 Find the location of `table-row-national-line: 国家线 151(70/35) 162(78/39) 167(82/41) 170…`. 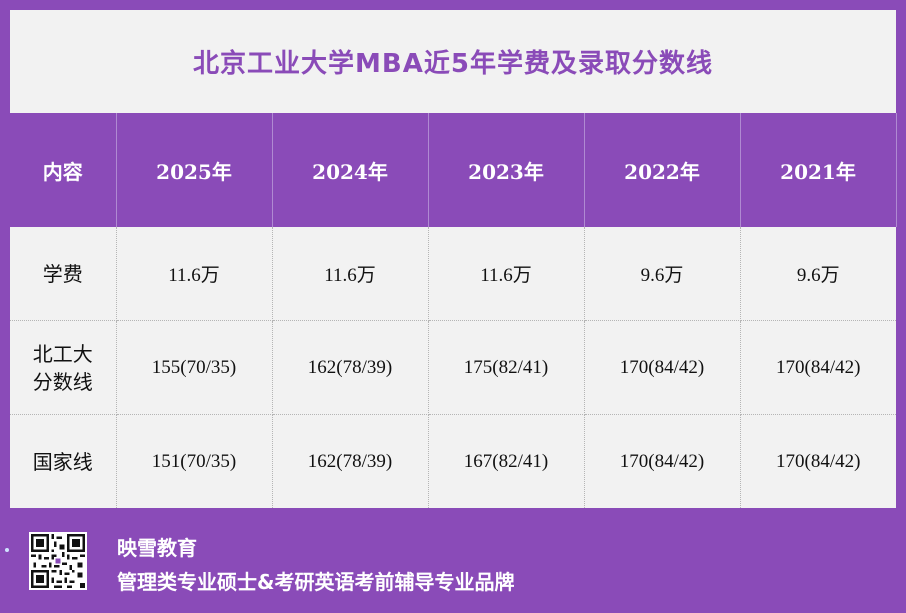

table-row-national-line: 国家线 151(70/35) 162(78/39) 167(82/41) 170… is located at coordinates (453, 461).